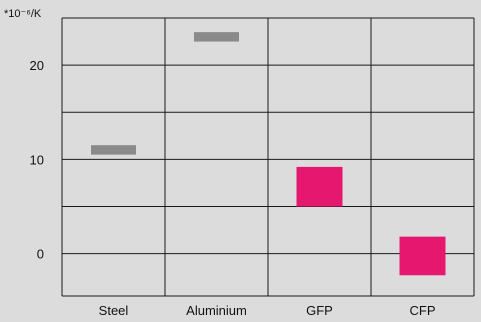  I want to click on range-bar-aluminium, so click(216, 37).